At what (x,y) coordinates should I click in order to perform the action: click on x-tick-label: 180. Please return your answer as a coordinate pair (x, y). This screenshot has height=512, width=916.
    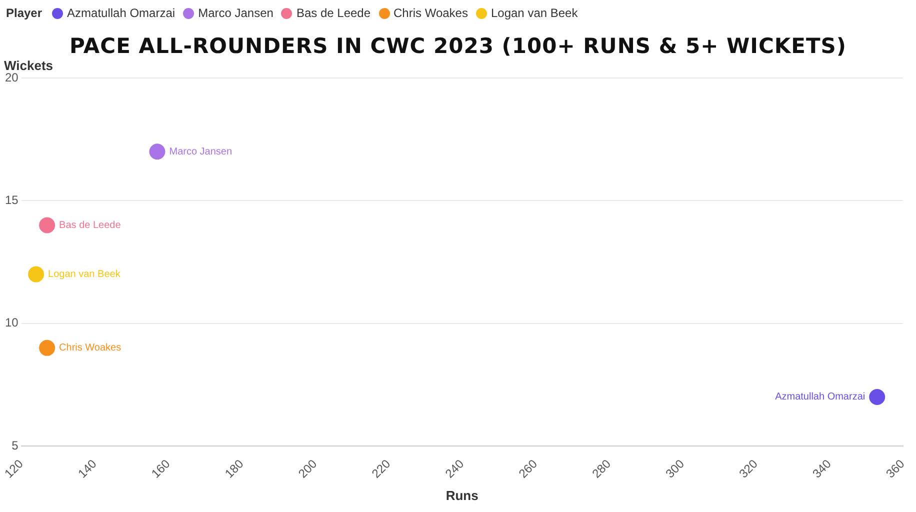
    Looking at the image, I should click on (234, 468).